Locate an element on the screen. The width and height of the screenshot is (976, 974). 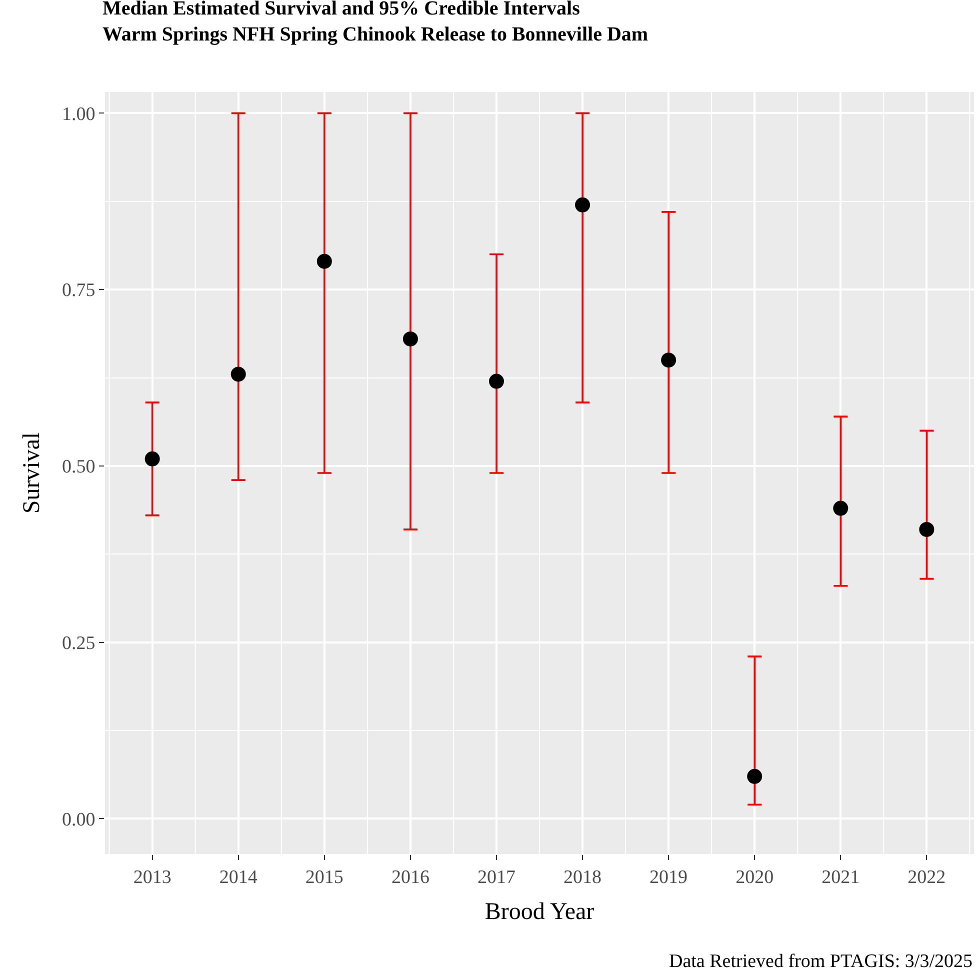
x-tick-label: 2018 is located at coordinates (583, 877).